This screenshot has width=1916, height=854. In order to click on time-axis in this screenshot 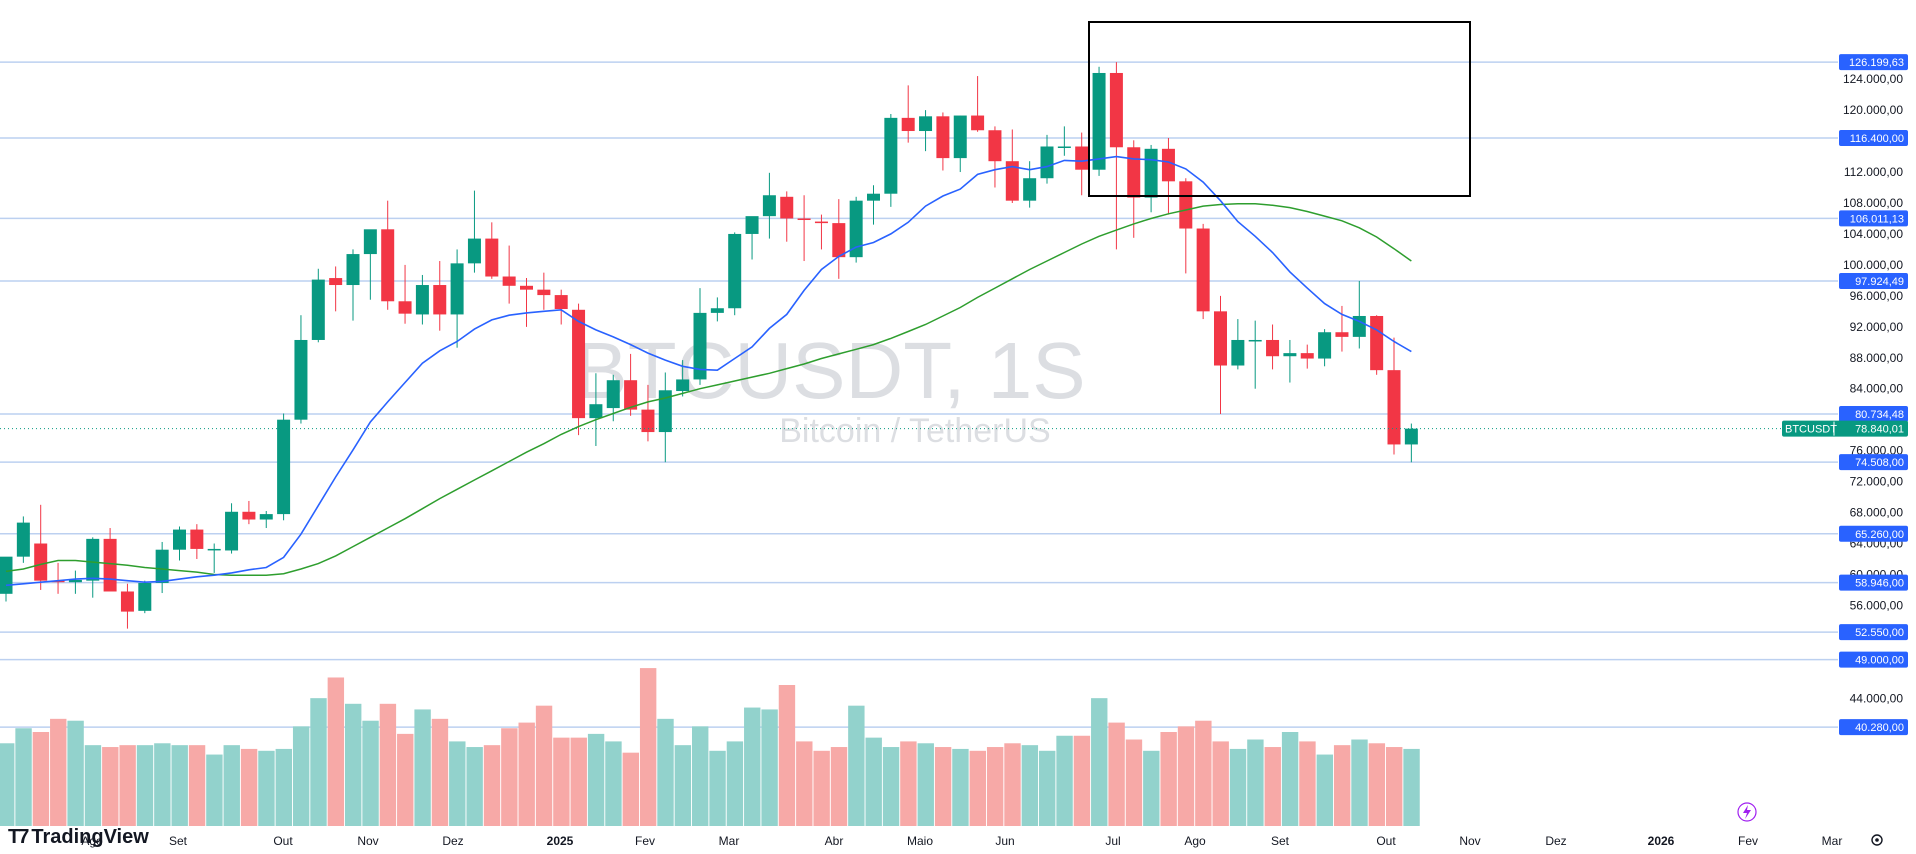, I will do `click(958, 840)`.